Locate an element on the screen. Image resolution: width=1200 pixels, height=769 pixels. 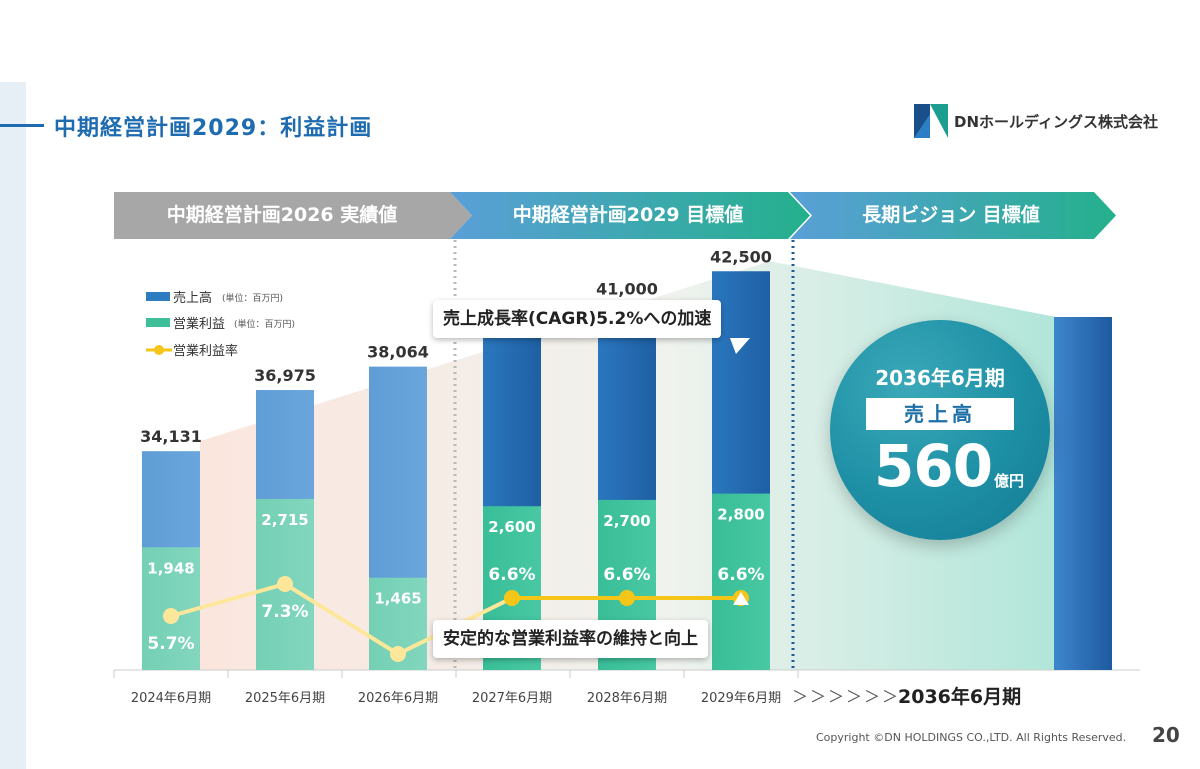
profit-value-label: 1,948 is located at coordinates (170, 568).